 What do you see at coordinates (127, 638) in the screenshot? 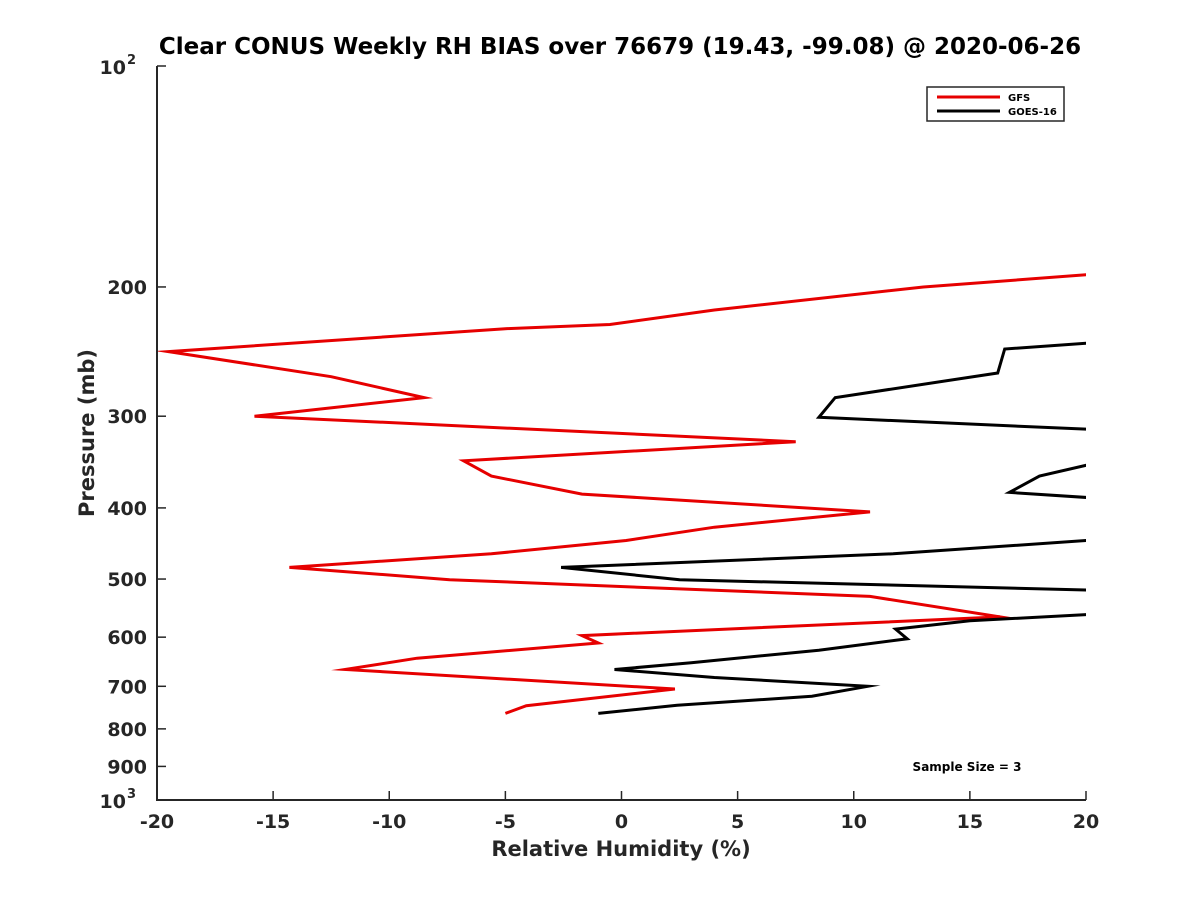
I see `y-tick-label: 600` at bounding box center [127, 638].